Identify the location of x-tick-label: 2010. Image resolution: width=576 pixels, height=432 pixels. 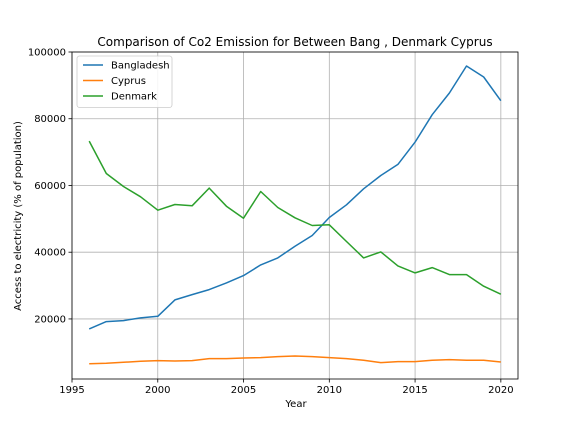
(329, 390).